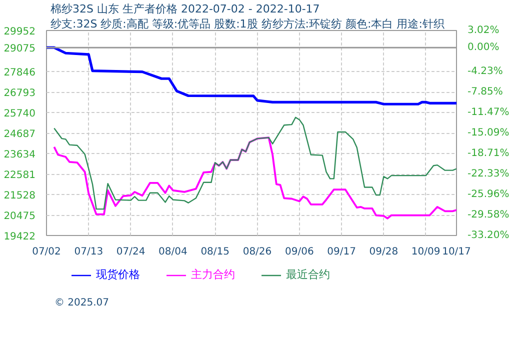 The width and height of the screenshot is (520, 350). What do you see at coordinates (489, 235) in the screenshot?
I see `y2-tick-label: -33.20%` at bounding box center [489, 235].